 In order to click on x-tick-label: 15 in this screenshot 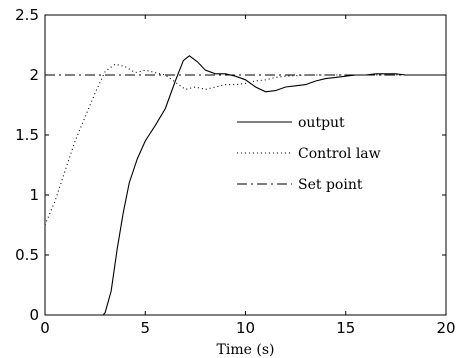, I will do `click(345, 328)`.